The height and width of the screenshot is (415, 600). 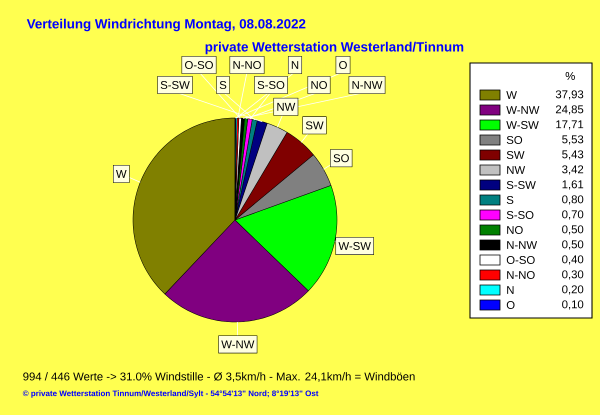 What do you see at coordinates (573, 305) in the screenshot?
I see `data-label: 0,10` at bounding box center [573, 305].